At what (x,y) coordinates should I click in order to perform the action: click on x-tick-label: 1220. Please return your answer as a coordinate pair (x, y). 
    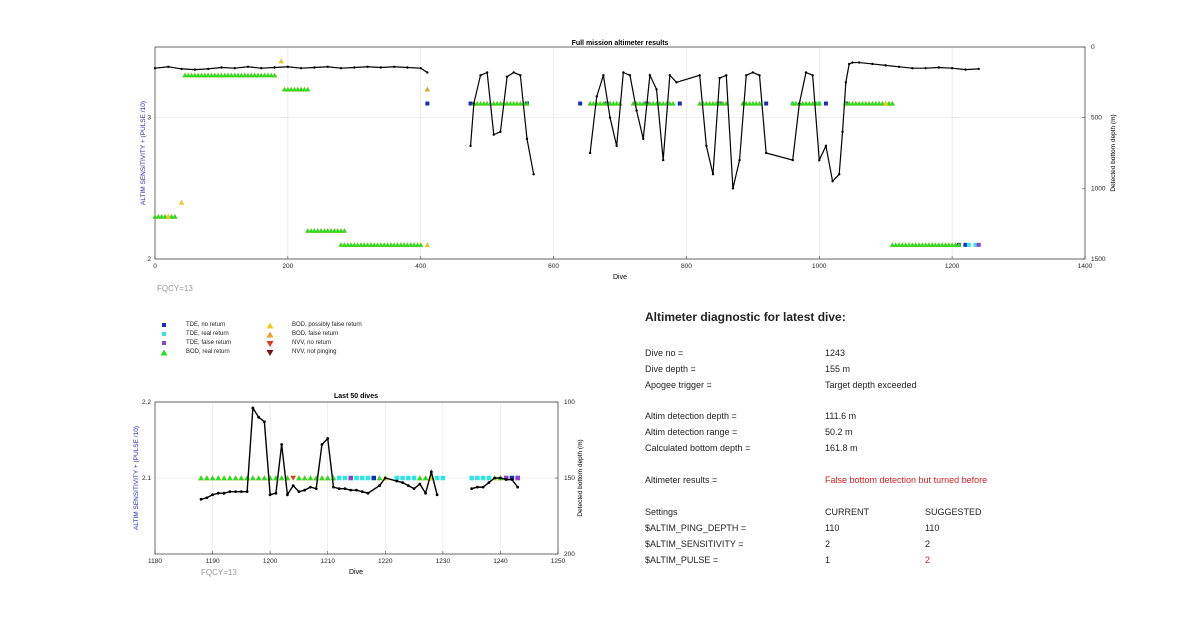
    Looking at the image, I should click on (385, 561).